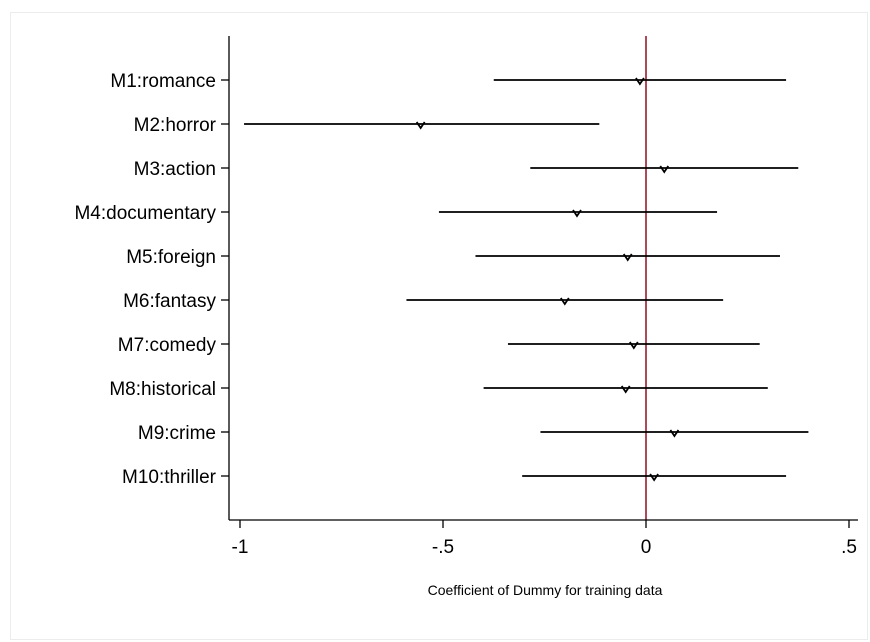  Describe the element at coordinates (849, 547) in the screenshot. I see `x-tick-label: .5` at that location.